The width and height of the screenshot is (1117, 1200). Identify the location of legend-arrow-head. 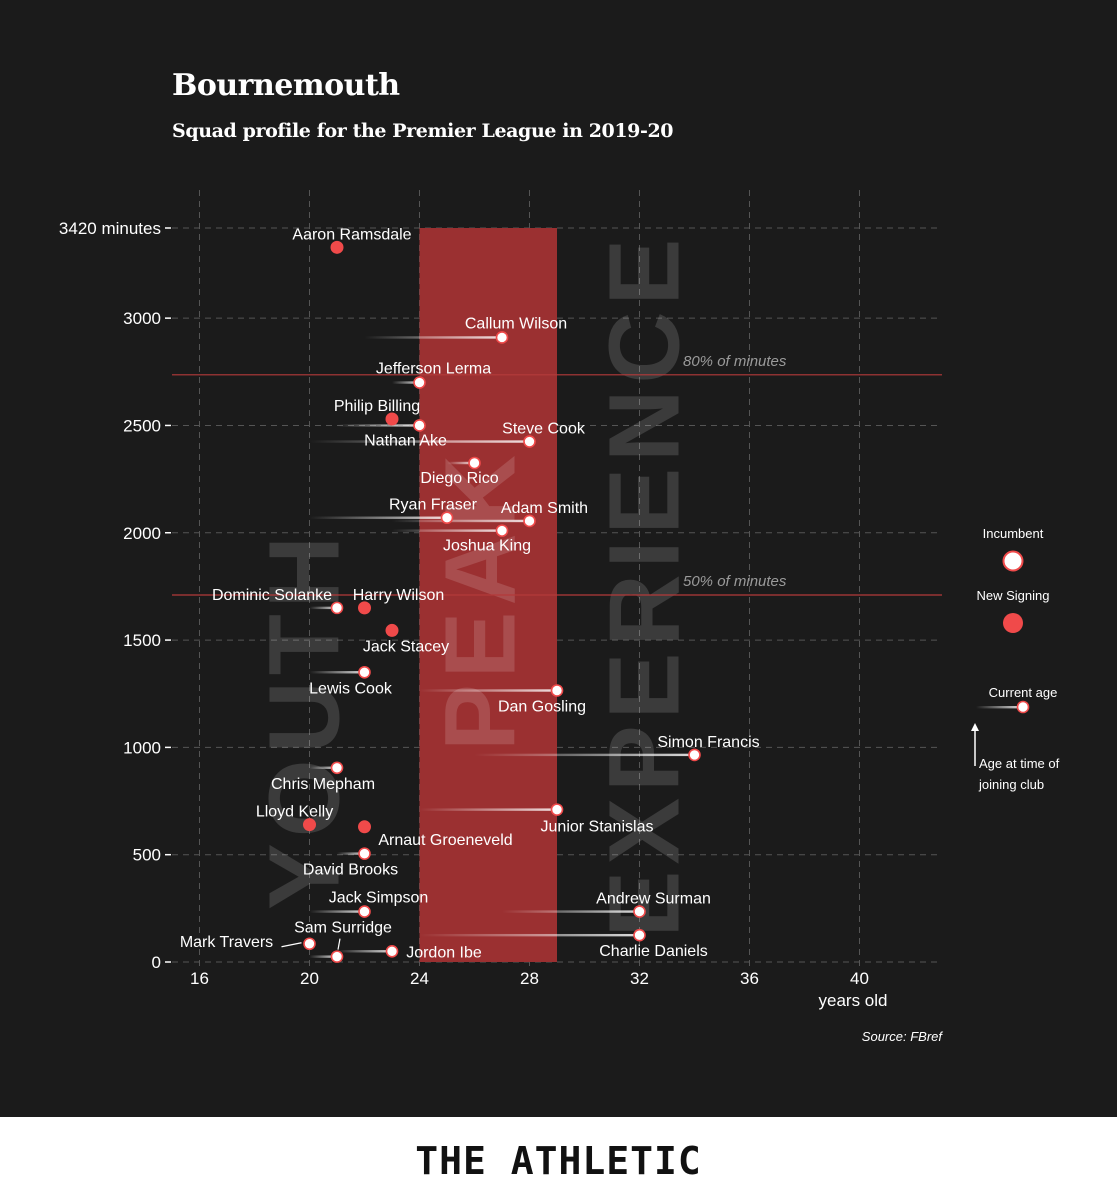
(975, 727).